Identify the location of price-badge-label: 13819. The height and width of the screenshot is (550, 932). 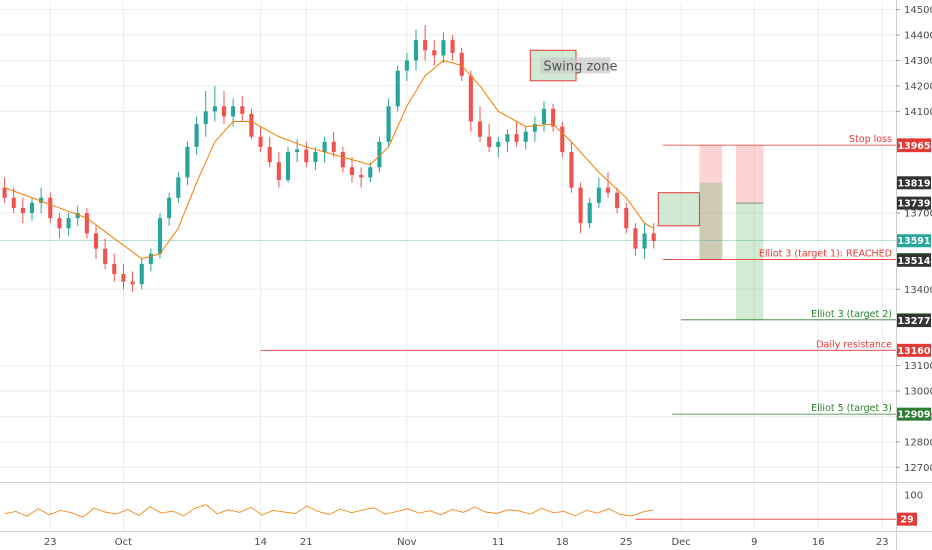
(913, 183).